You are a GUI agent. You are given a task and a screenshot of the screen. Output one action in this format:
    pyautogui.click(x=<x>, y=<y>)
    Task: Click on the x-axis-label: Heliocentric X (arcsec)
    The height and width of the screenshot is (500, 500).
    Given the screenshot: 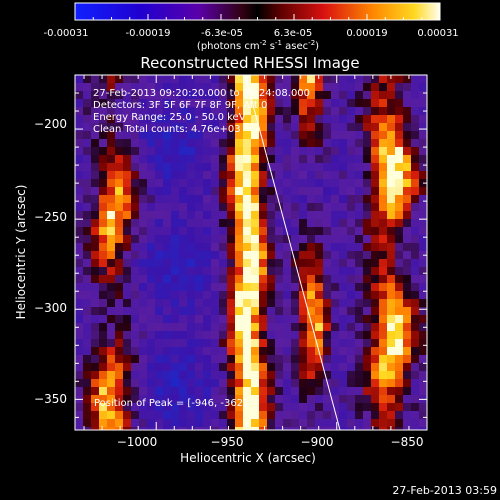 What is the action you would take?
    pyautogui.click(x=248, y=458)
    